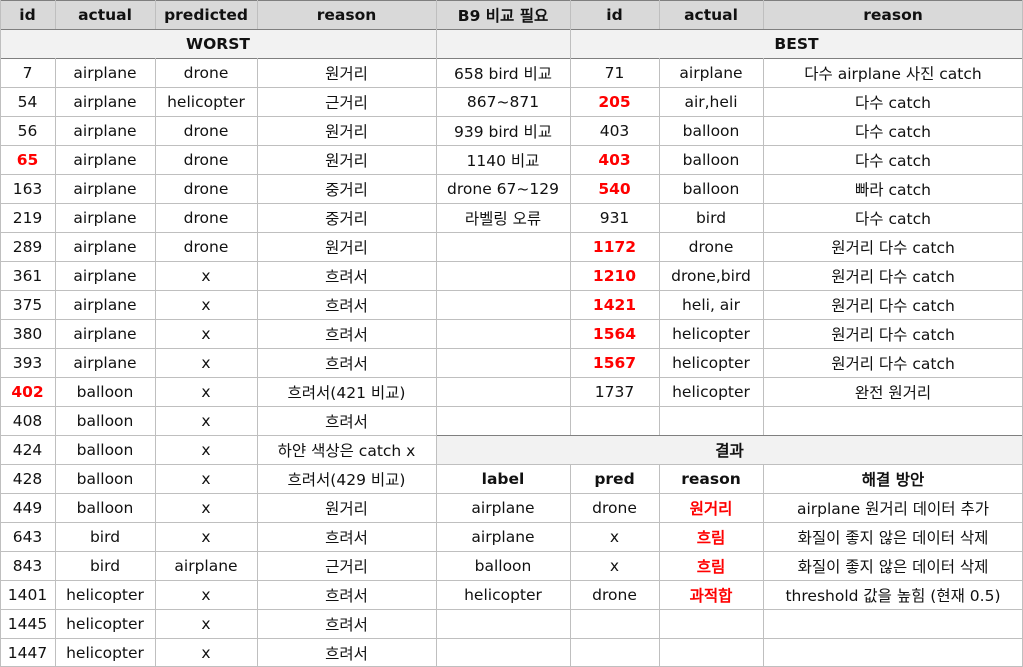 The width and height of the screenshot is (1023, 667). I want to click on b9-note-cell: 1140 비교, so click(503, 160).